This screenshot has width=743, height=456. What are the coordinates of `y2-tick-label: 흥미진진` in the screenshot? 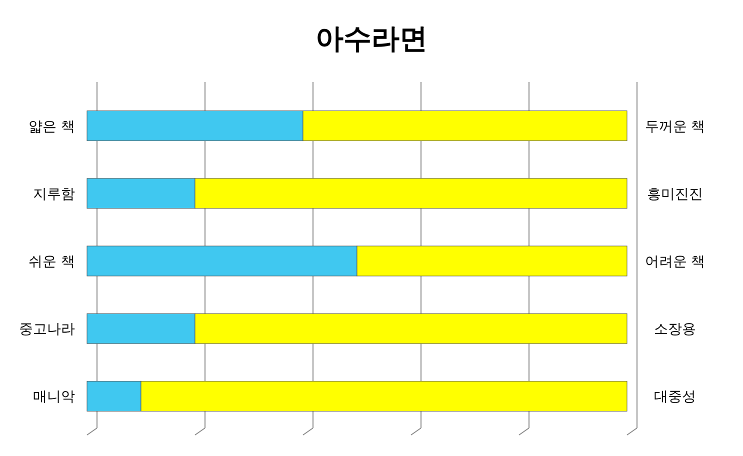 It's located at (675, 194).